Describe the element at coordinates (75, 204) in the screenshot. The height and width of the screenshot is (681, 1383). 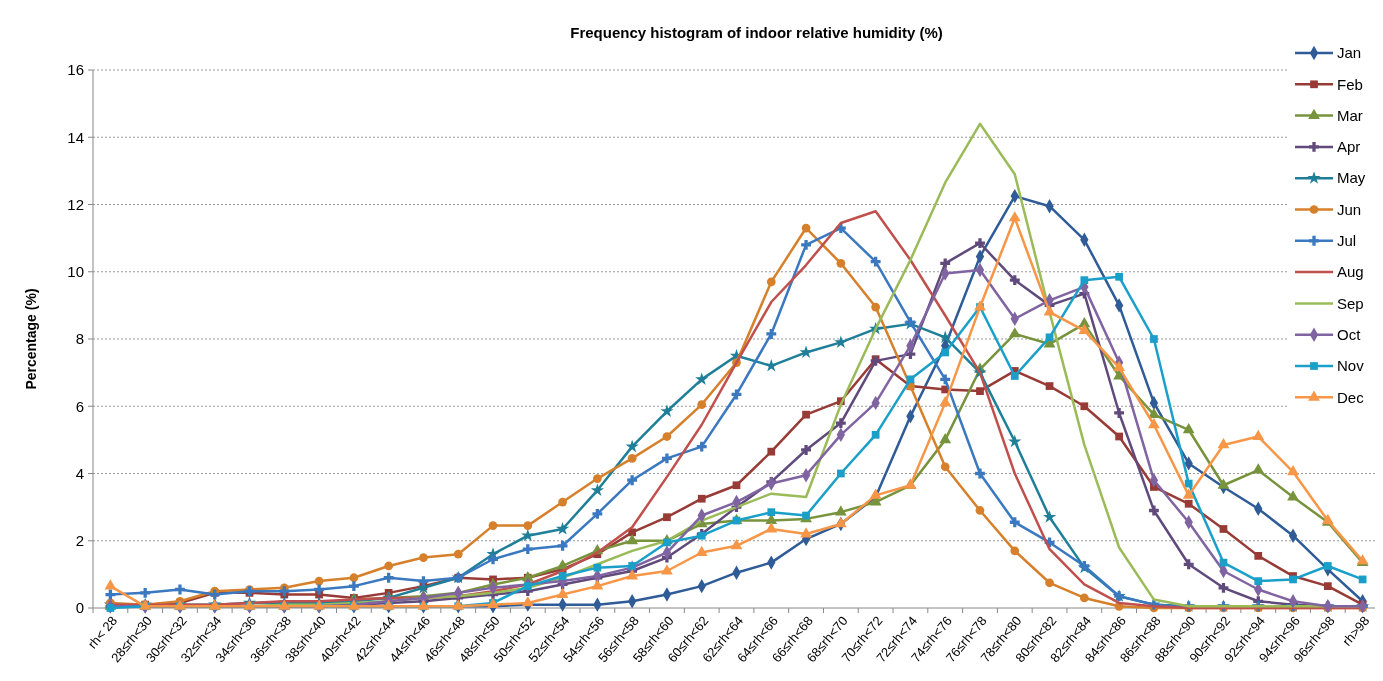
I see `y-tick-label: 12` at that location.